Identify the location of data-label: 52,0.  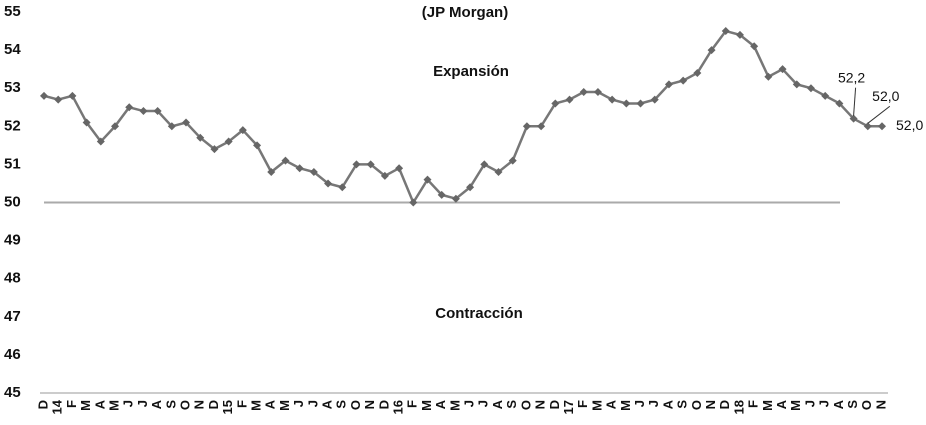
(885, 96).